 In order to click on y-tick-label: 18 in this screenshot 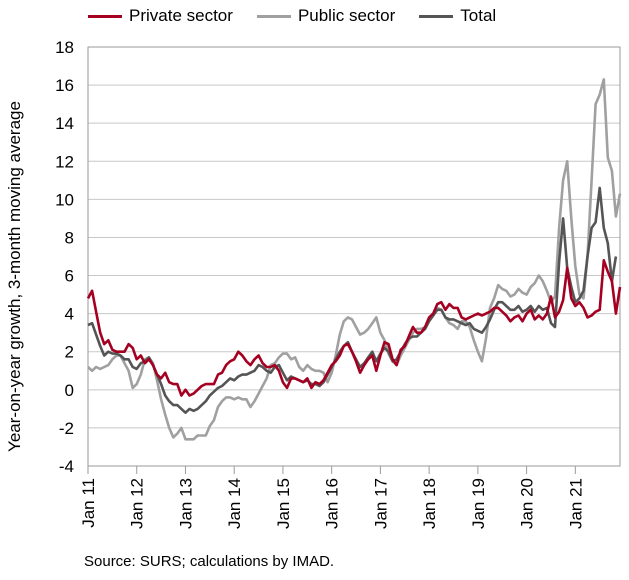, I will do `click(64, 47)`.